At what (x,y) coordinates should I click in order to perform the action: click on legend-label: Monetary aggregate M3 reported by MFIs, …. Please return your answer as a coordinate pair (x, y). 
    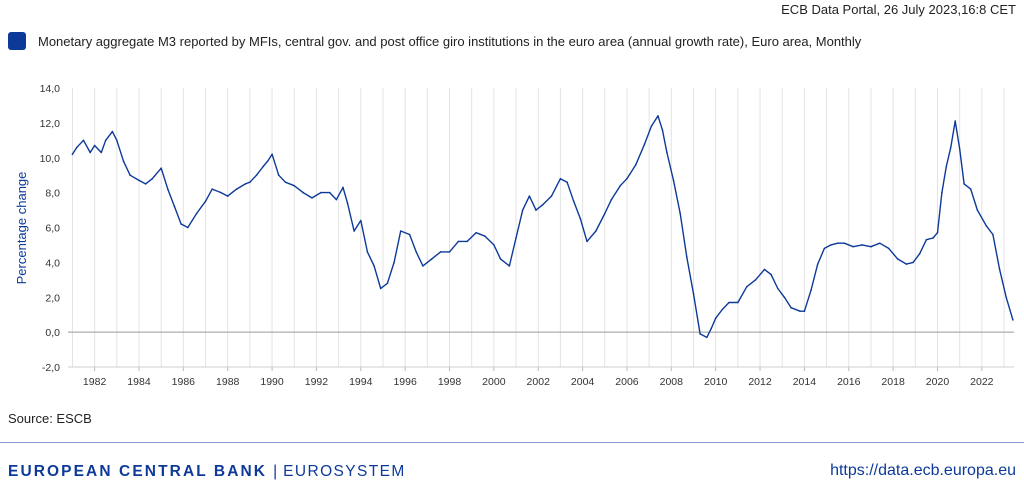
    Looking at the image, I should click on (450, 41).